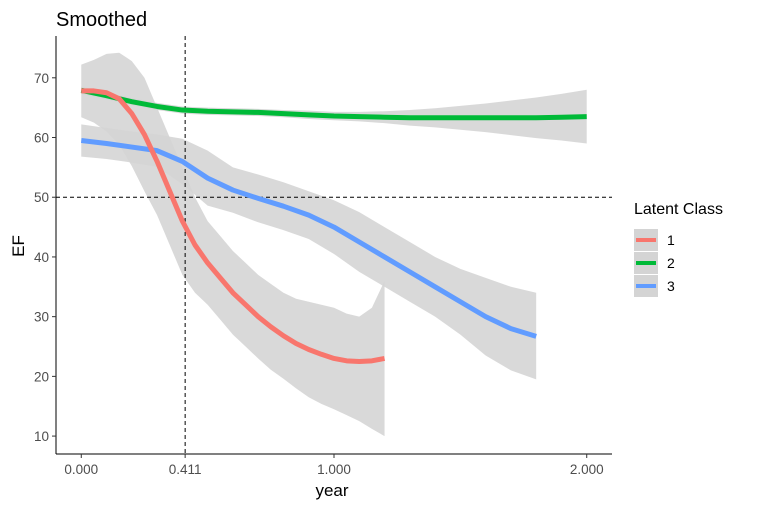  What do you see at coordinates (671, 240) in the screenshot?
I see `legend-label-1: 1` at bounding box center [671, 240].